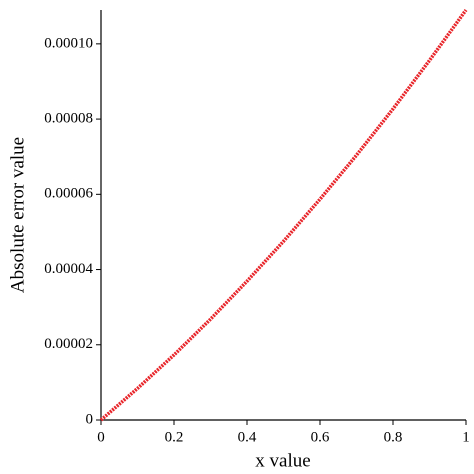 This screenshot has height=474, width=474. What do you see at coordinates (68, 194) in the screenshot?
I see `y-tick-label: 0.00006` at bounding box center [68, 194].